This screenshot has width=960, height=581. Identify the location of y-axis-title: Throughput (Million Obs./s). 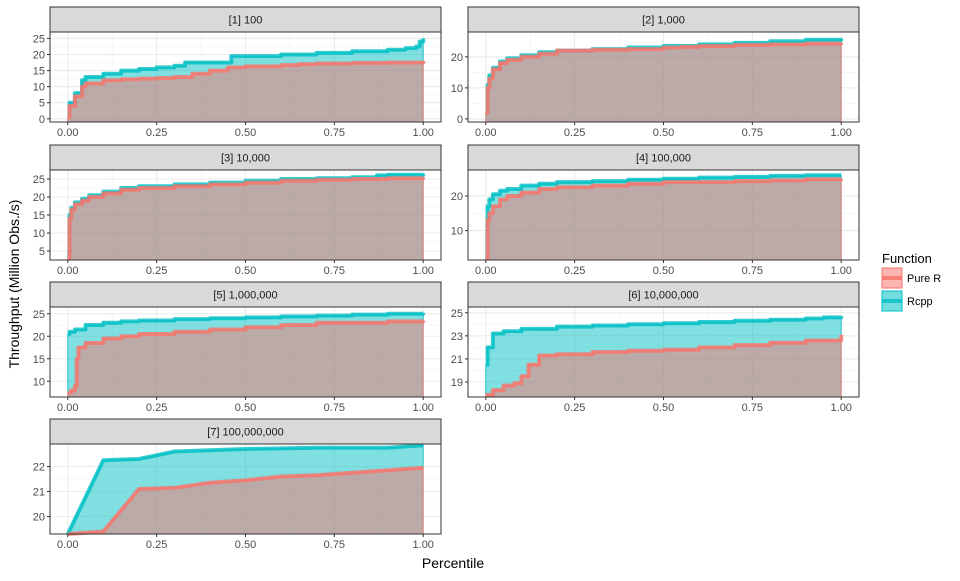
(14, 284).